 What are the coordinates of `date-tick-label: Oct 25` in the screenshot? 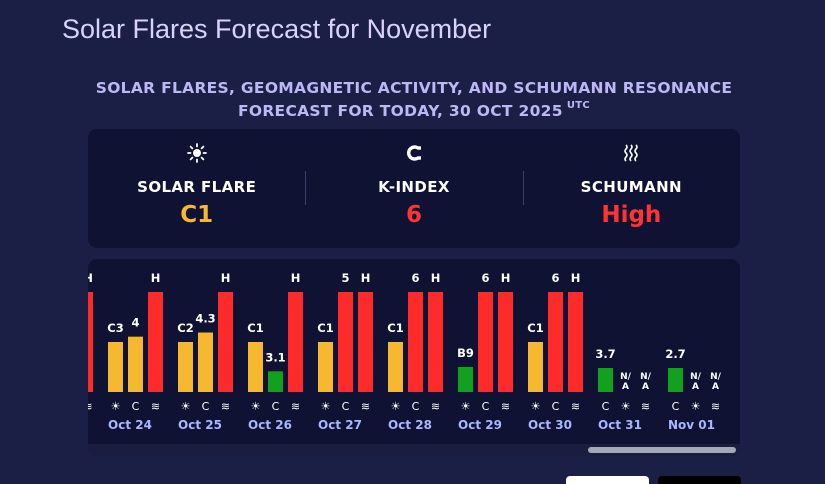 It's located at (200, 425).